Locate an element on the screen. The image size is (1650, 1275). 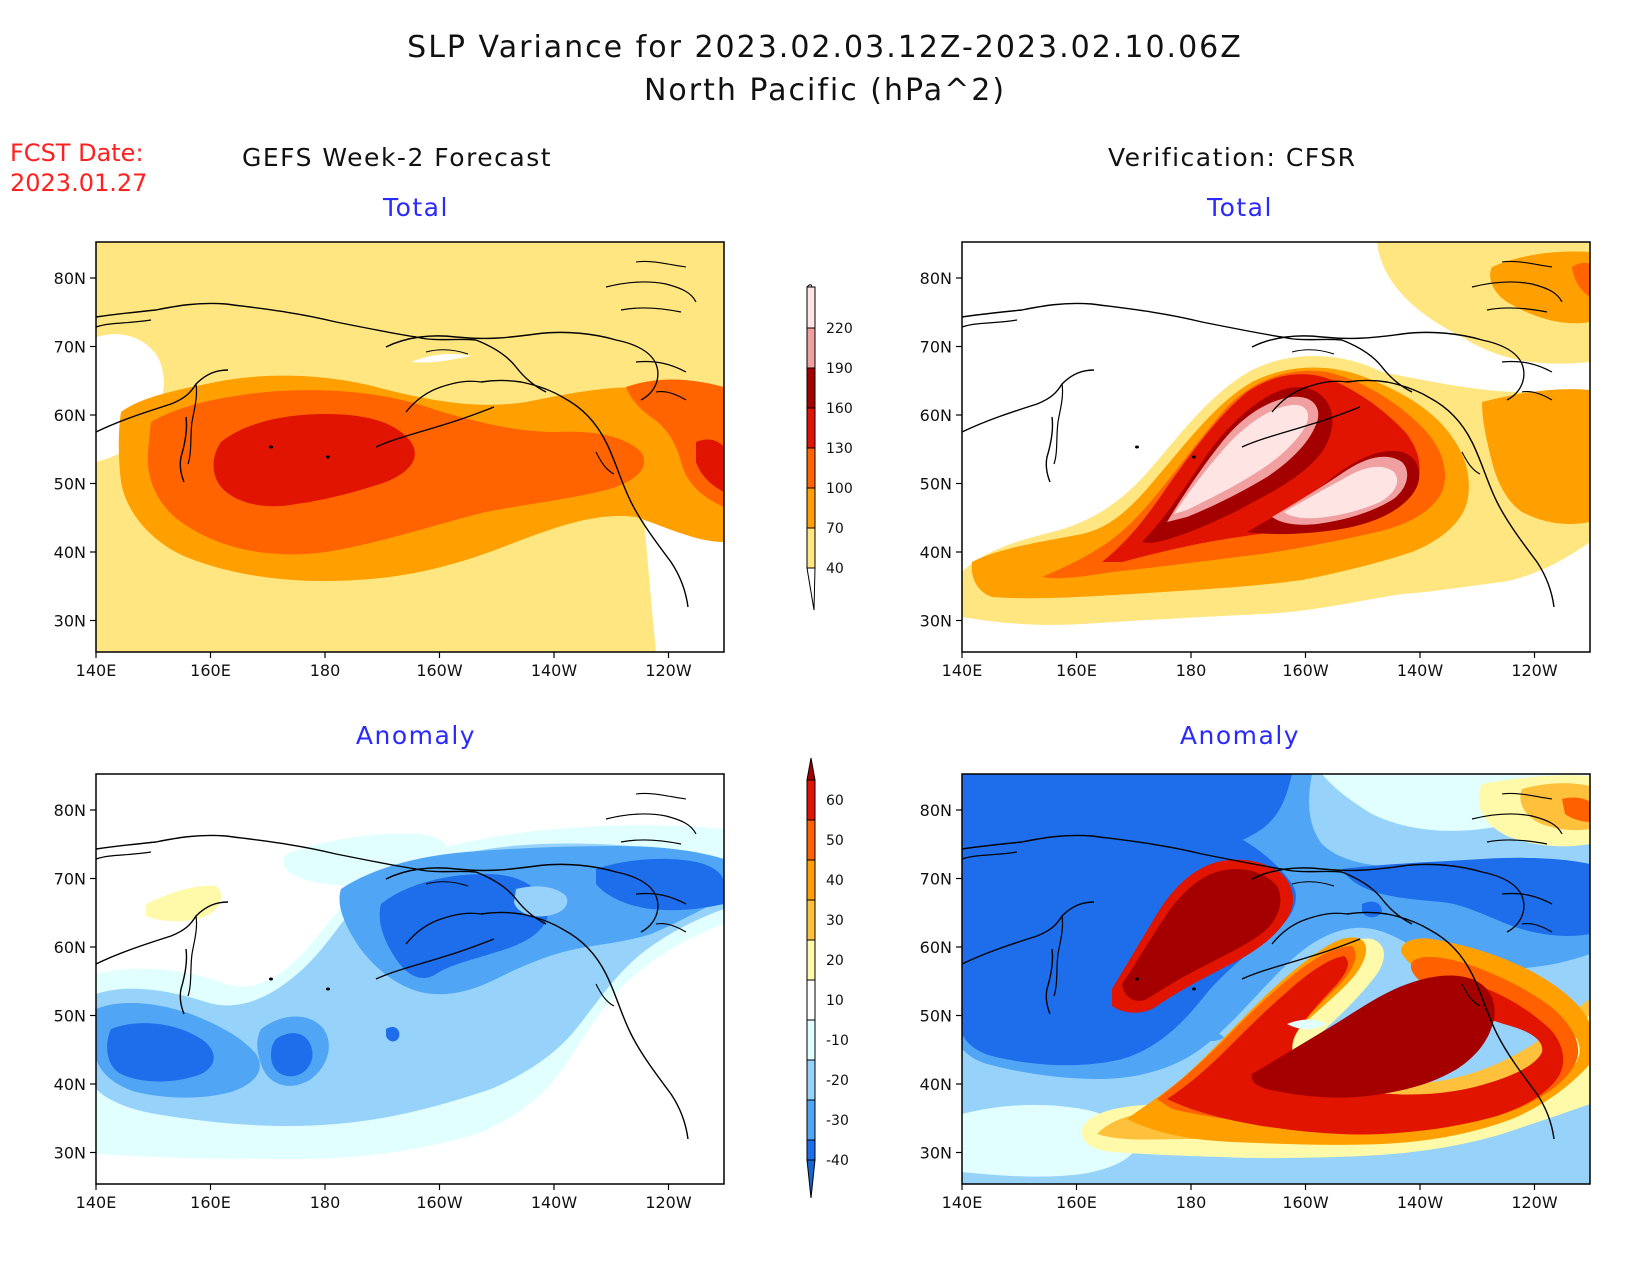
colorbar-anomaly-level: 40 is located at coordinates (835, 881).